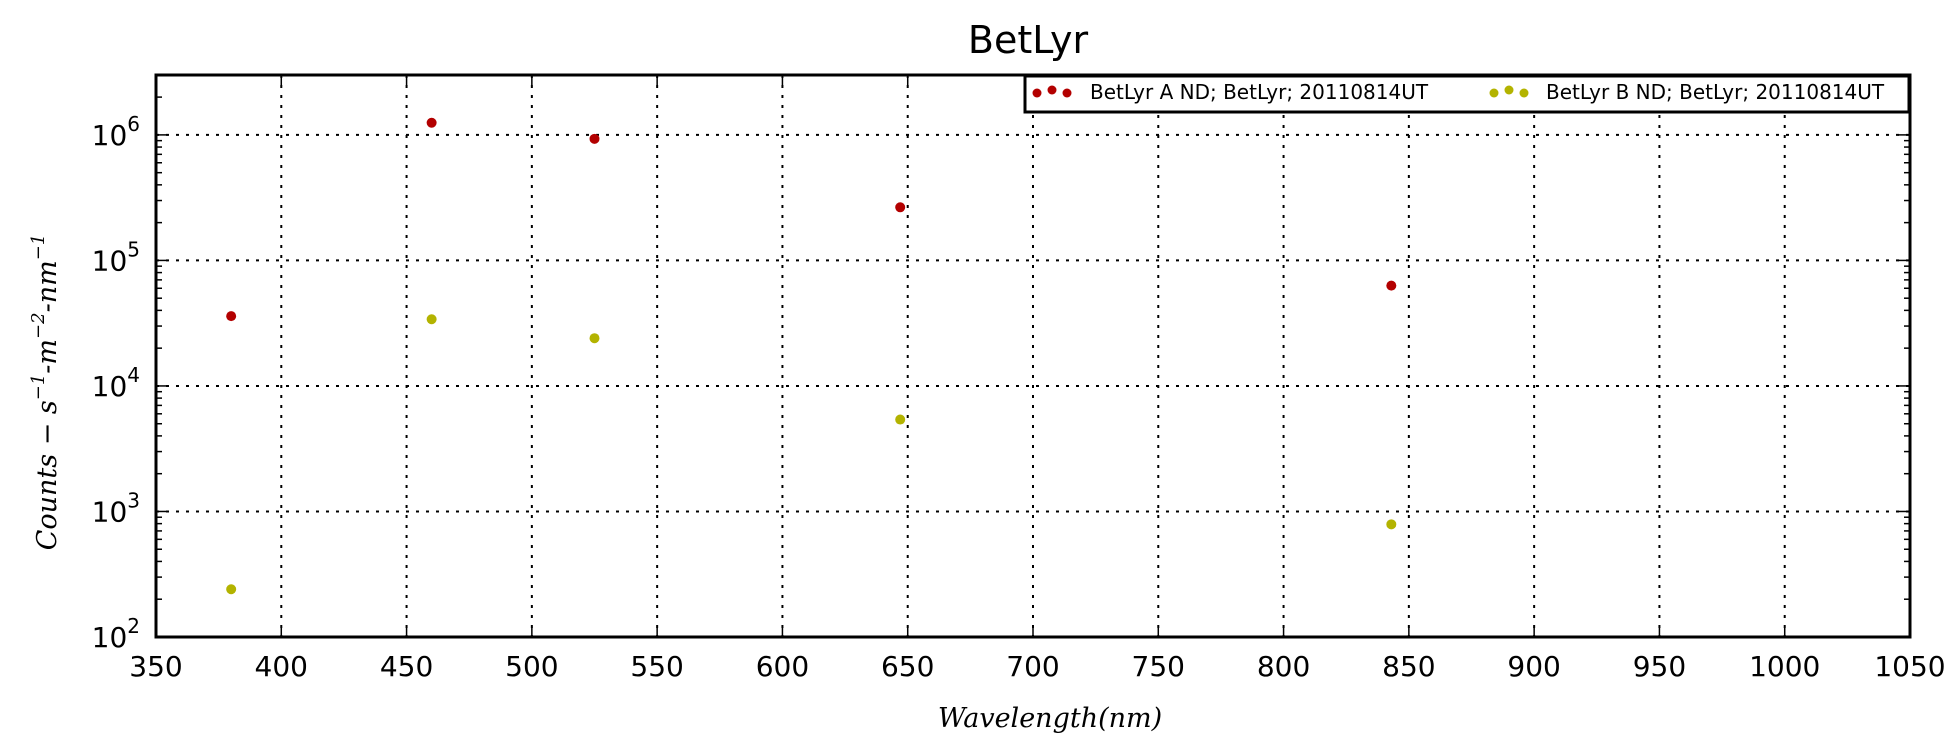 This screenshot has width=1950, height=750. I want to click on x-tick-label: 500, so click(531, 666).